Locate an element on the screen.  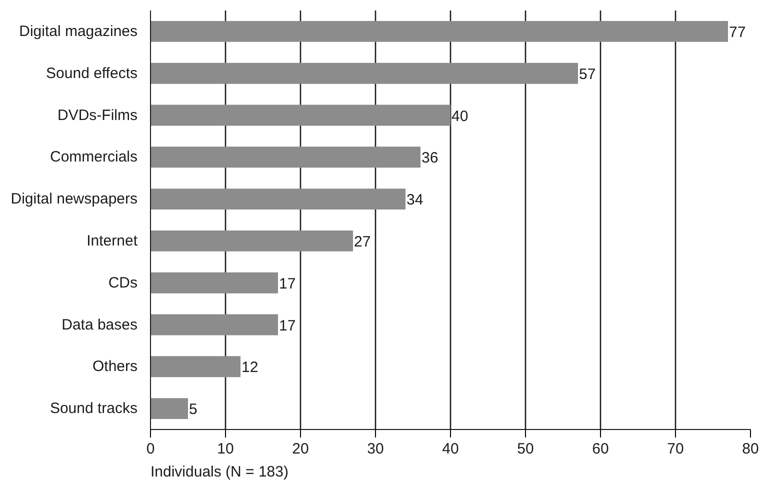
data-label: 27 is located at coordinates (362, 241).